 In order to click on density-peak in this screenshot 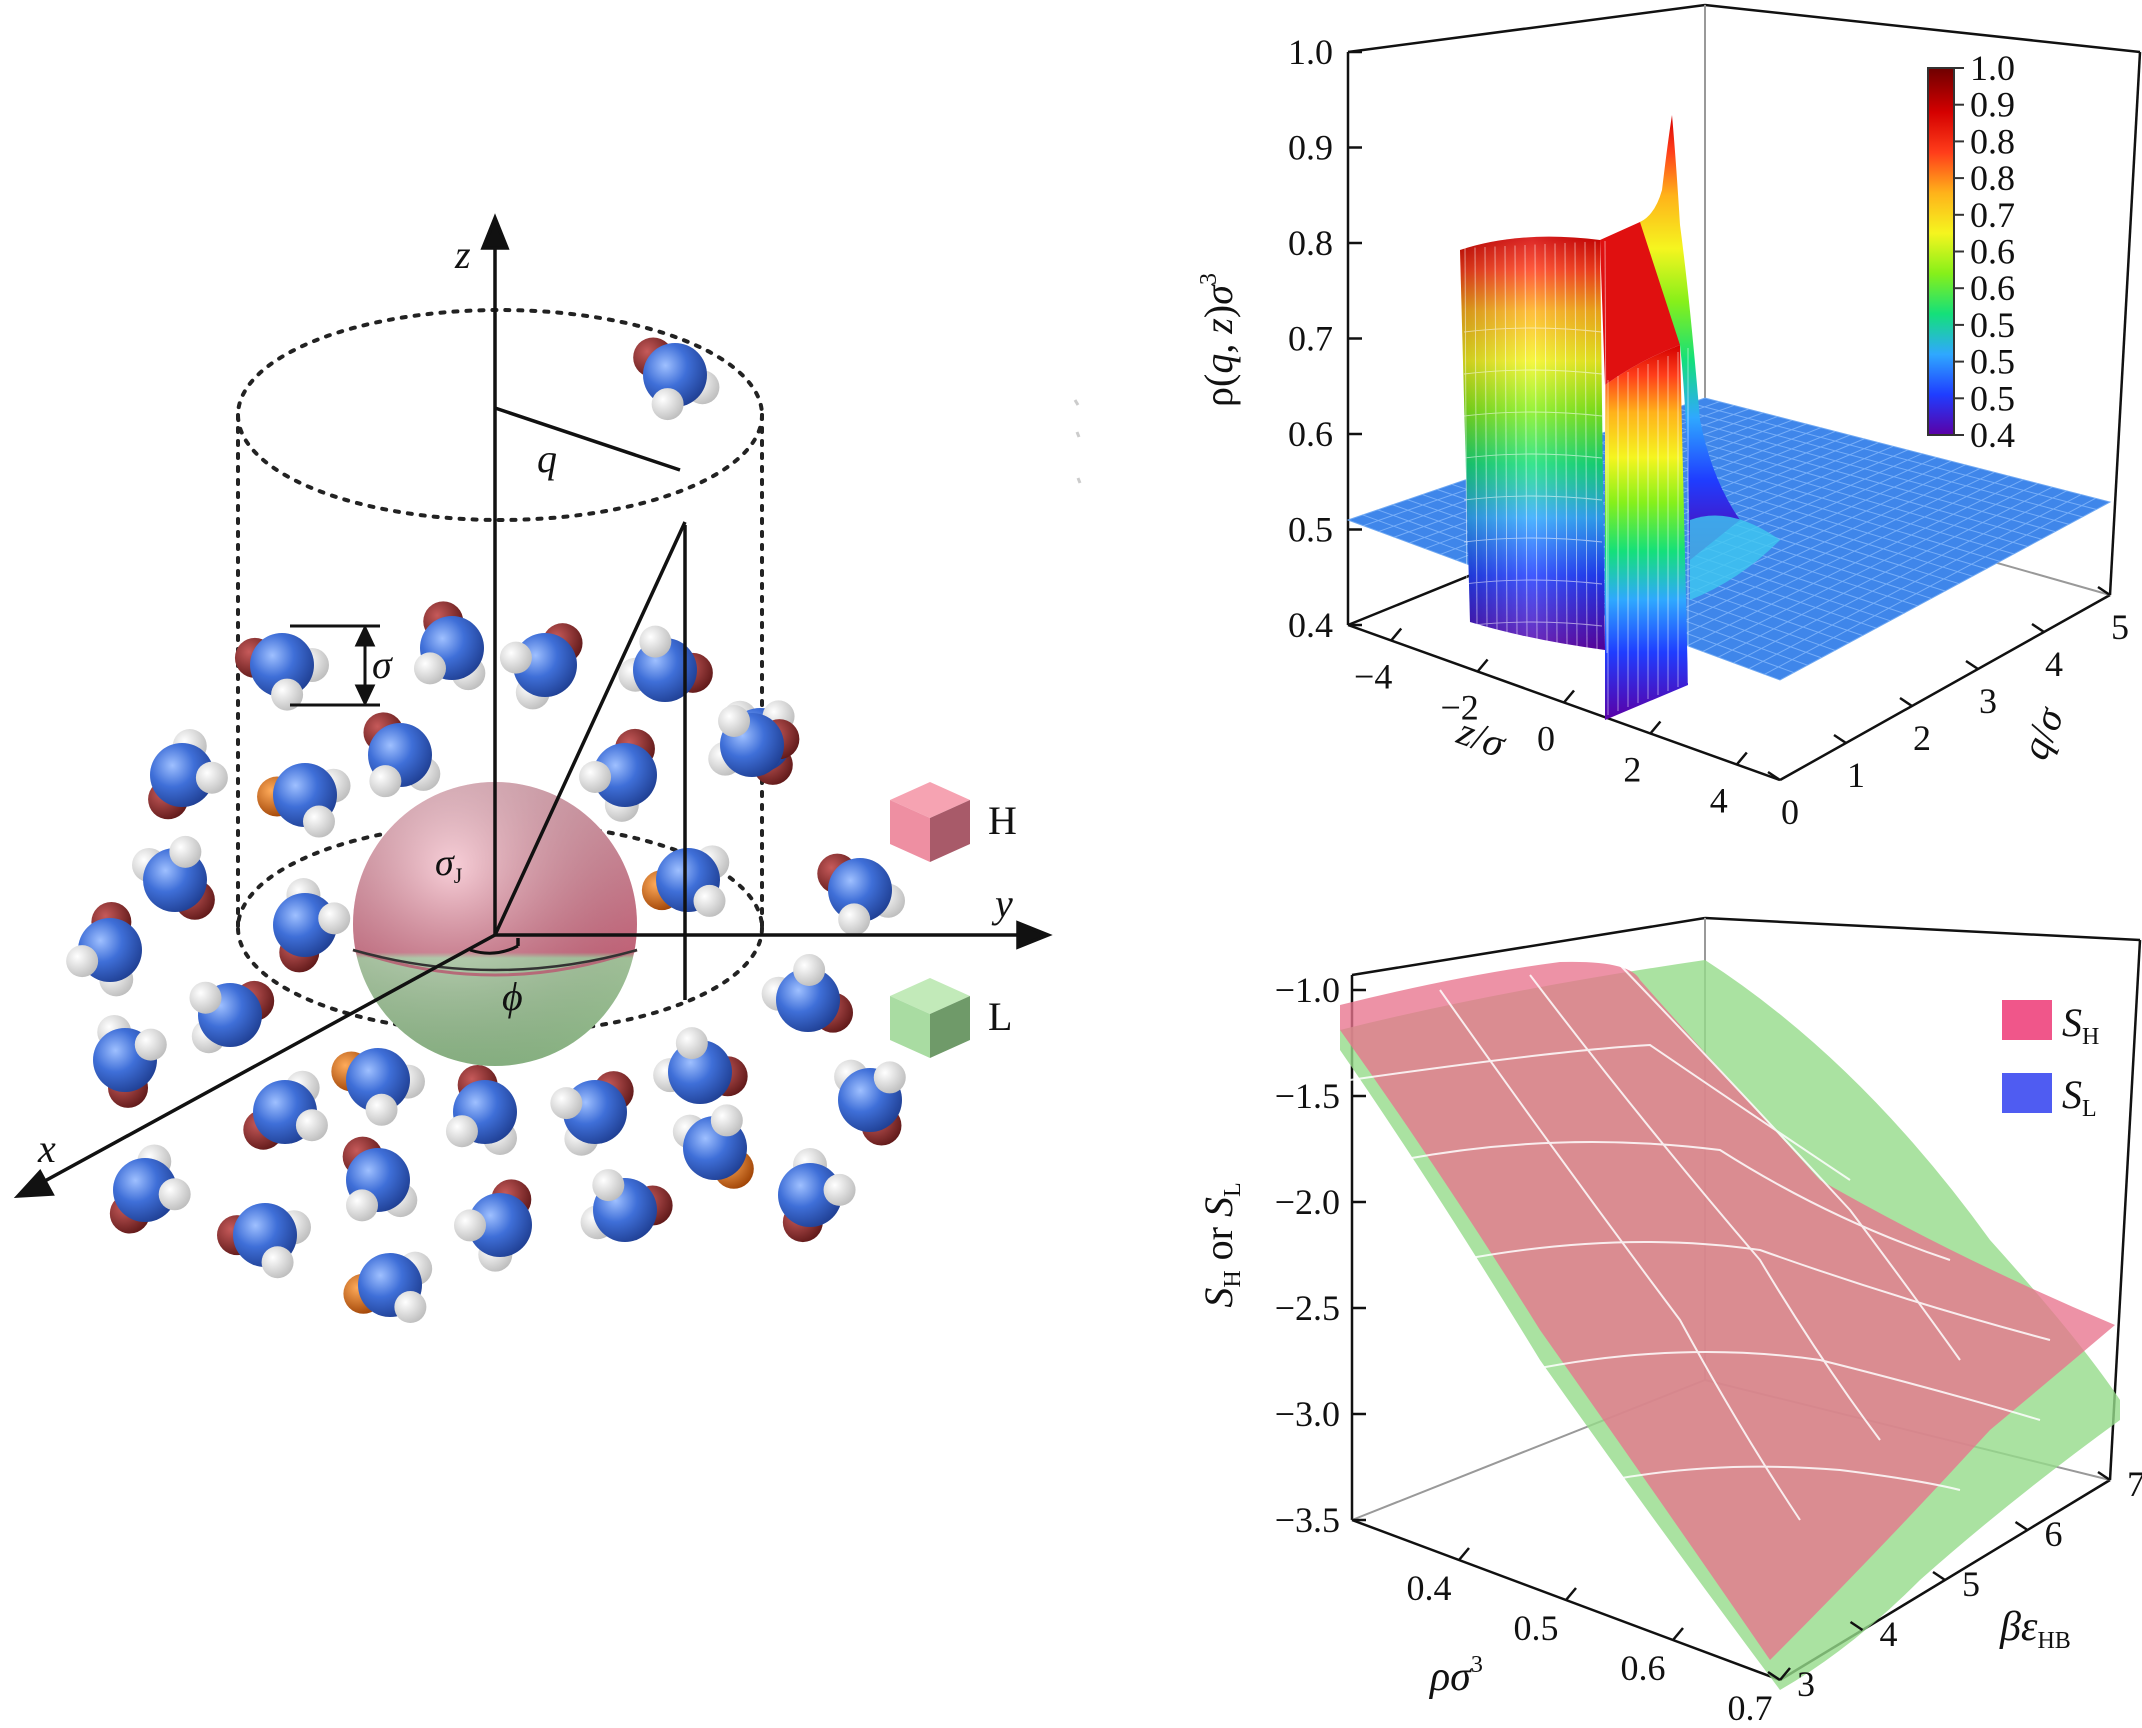, I will do `click(1690, 337)`.